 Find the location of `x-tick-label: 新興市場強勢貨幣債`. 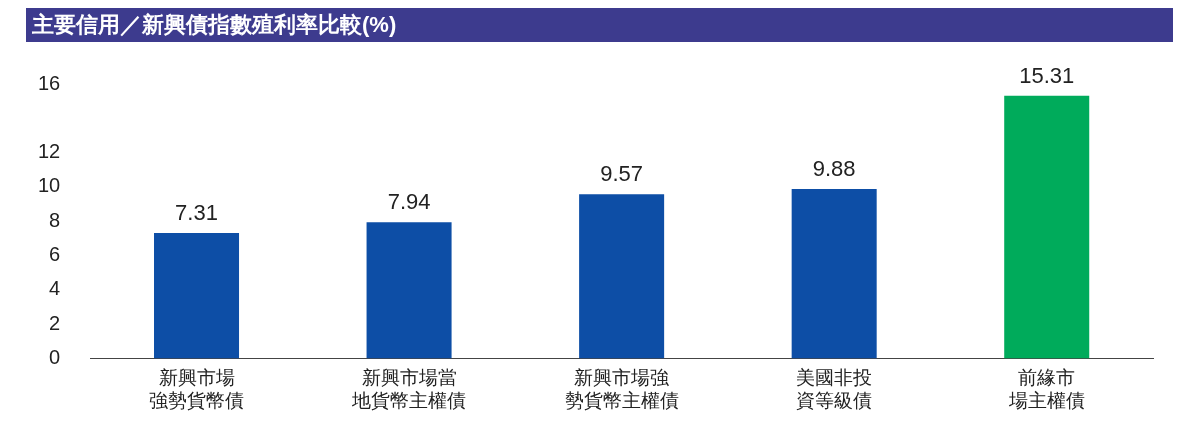

x-tick-label: 新興市場強勢貨幣債 is located at coordinates (197, 389).